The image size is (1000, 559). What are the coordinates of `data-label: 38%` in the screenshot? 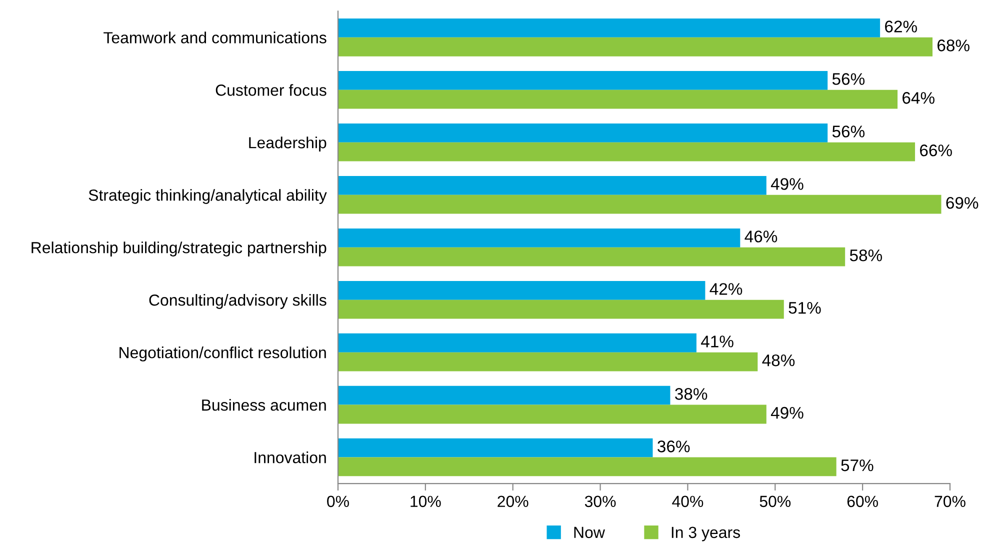 It's located at (691, 394).